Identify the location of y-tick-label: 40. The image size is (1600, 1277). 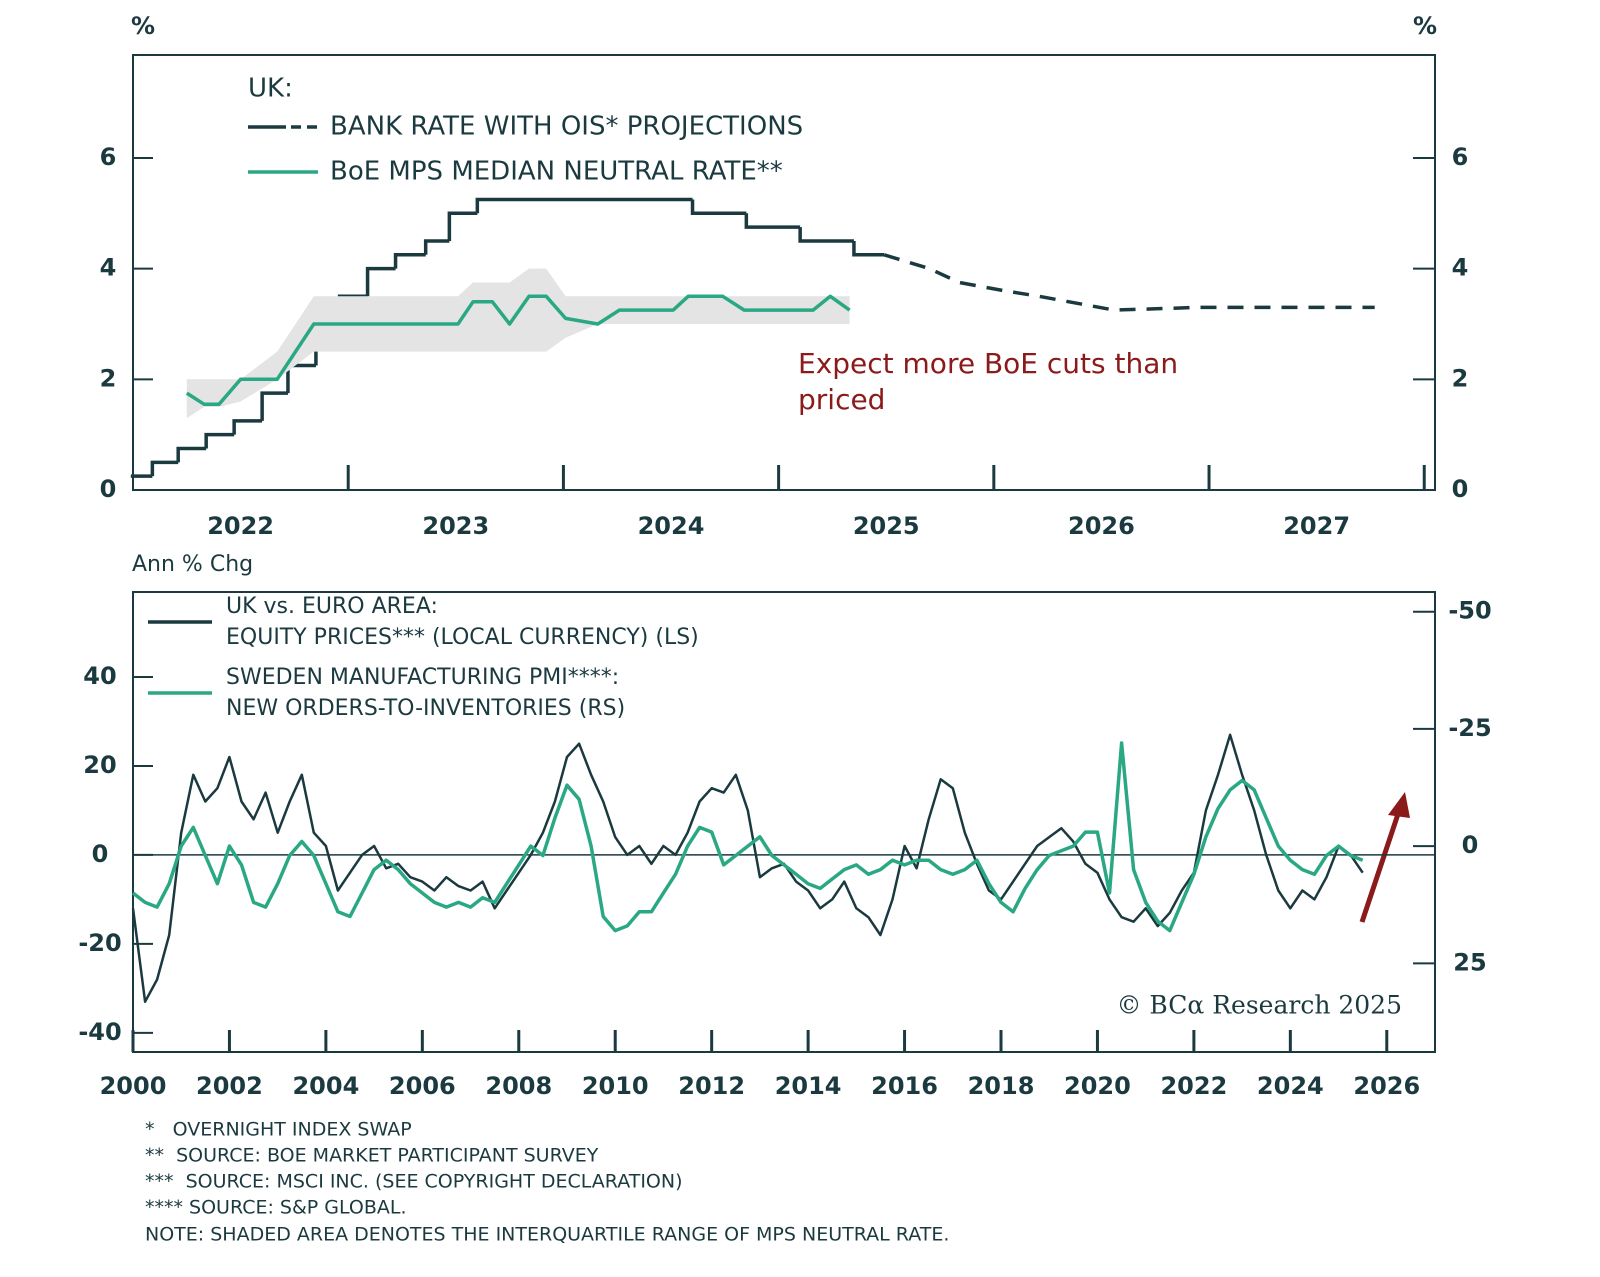
(99, 676).